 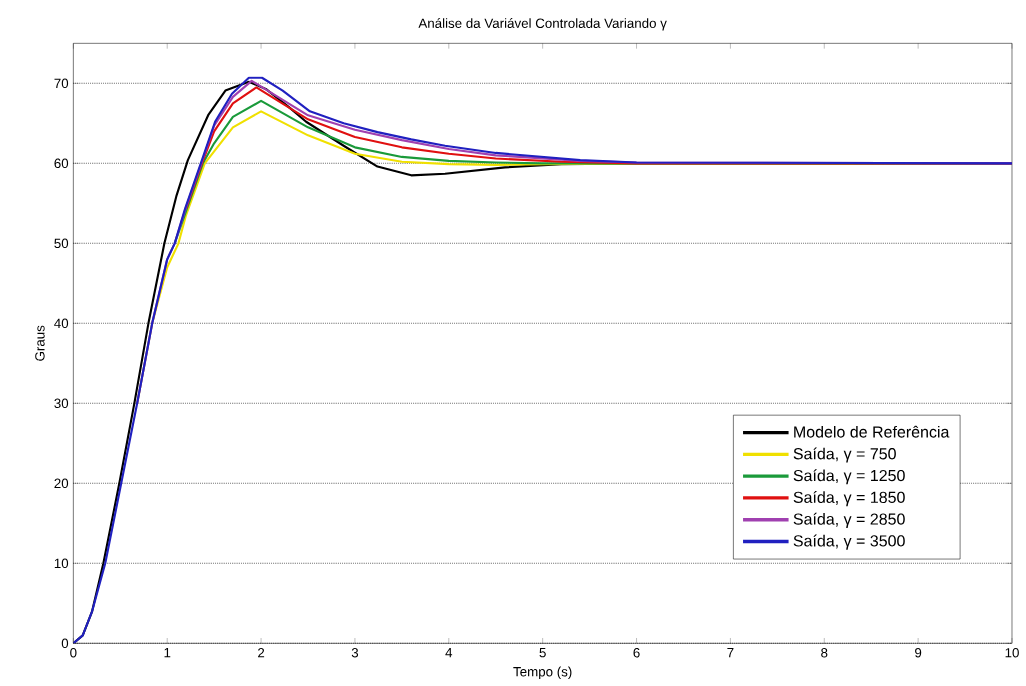 What do you see at coordinates (61, 243) in the screenshot?
I see `y-tick-label: 50` at bounding box center [61, 243].